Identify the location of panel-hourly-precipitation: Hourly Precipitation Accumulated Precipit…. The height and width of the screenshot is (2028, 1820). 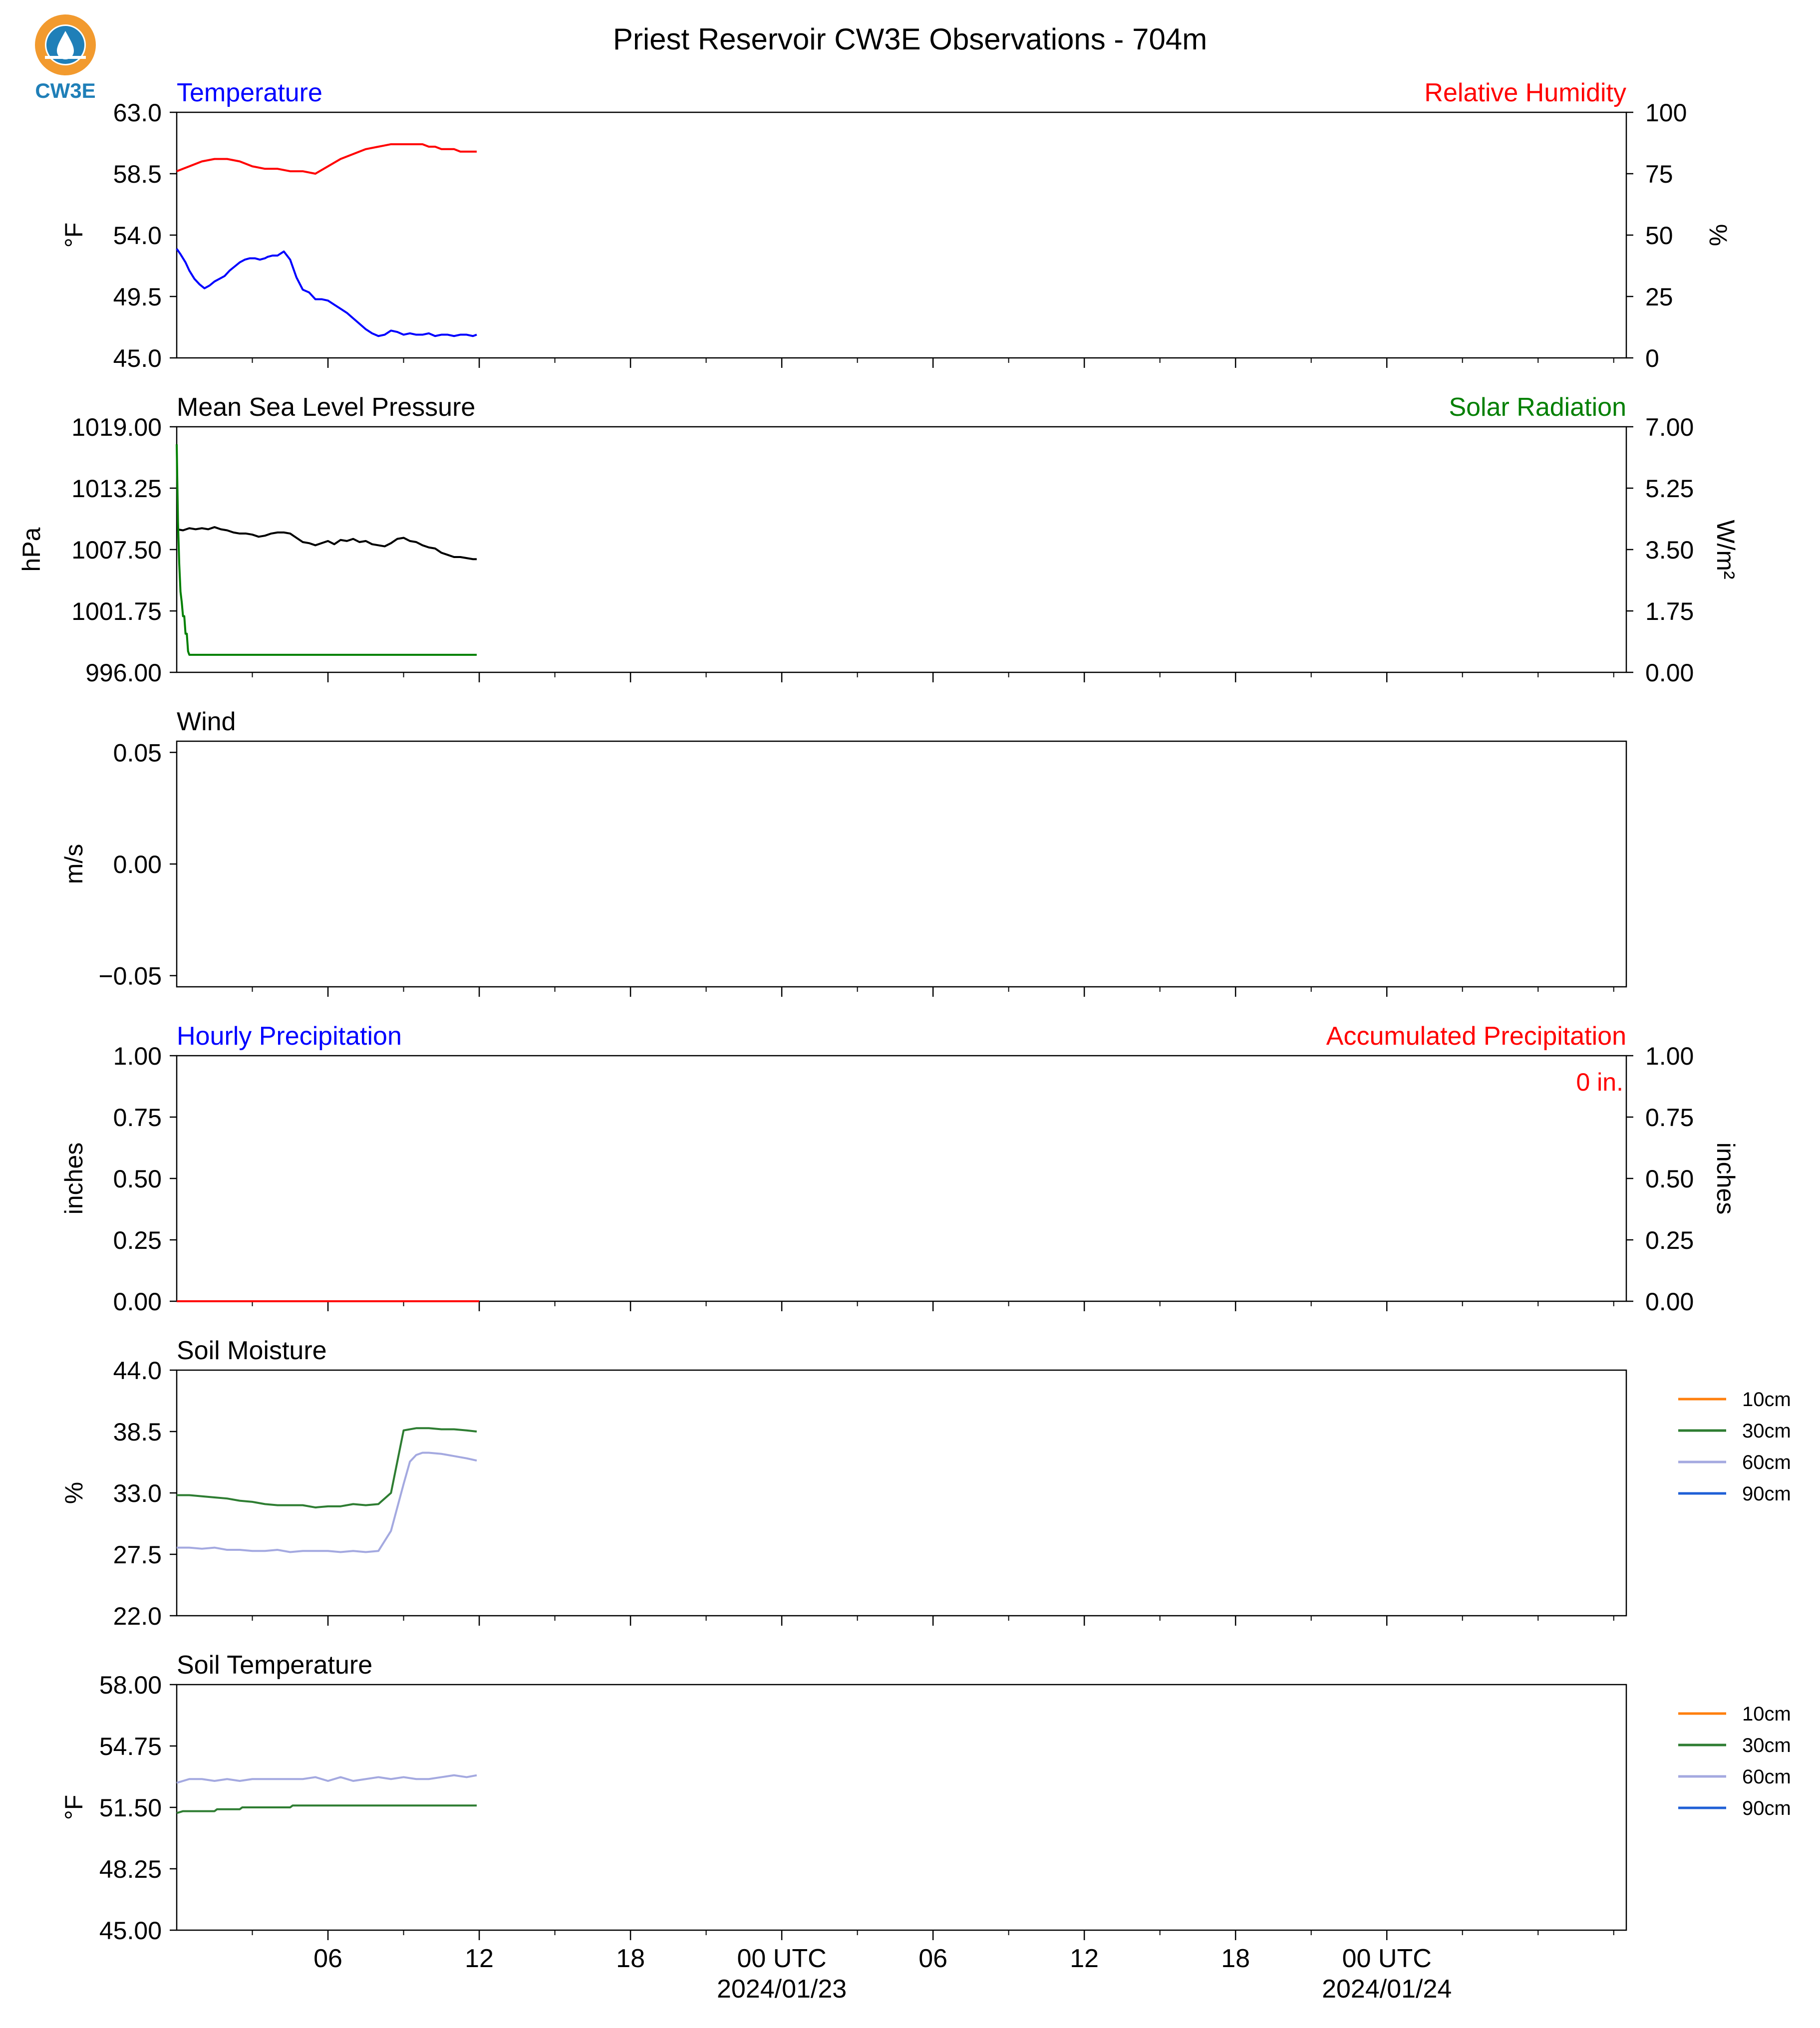
(900, 1169).